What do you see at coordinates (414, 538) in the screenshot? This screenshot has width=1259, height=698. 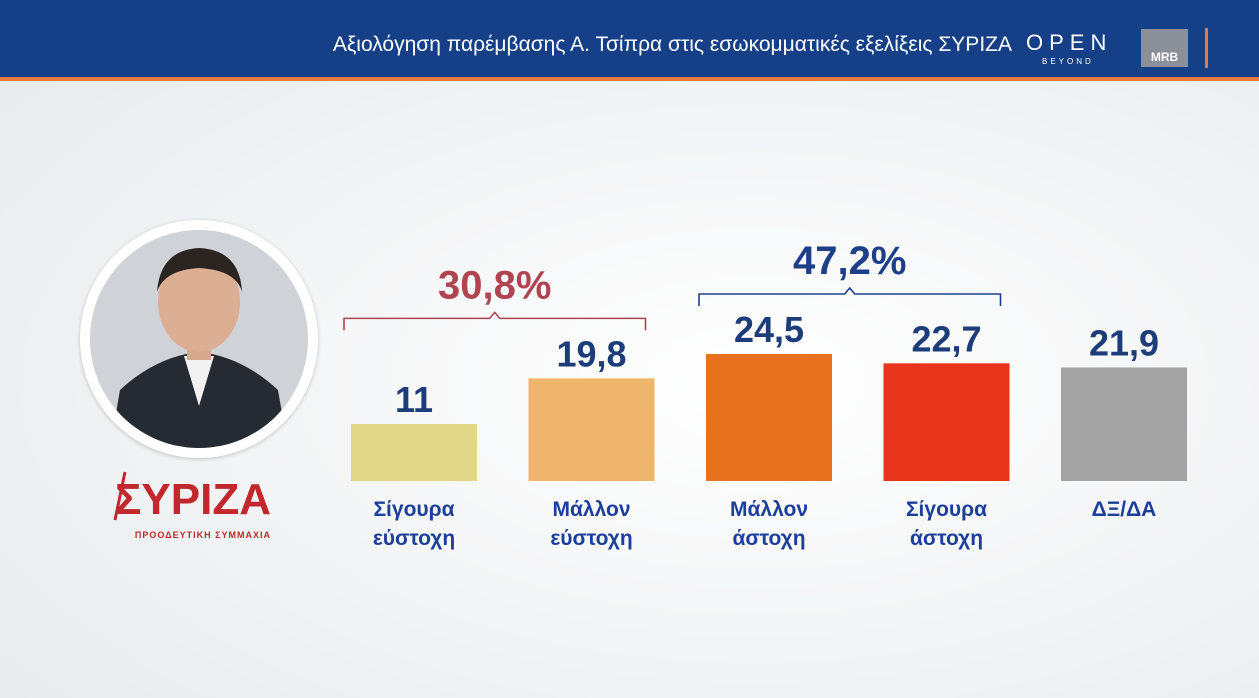 I see `category-label-1-line-2: εύστοχη` at bounding box center [414, 538].